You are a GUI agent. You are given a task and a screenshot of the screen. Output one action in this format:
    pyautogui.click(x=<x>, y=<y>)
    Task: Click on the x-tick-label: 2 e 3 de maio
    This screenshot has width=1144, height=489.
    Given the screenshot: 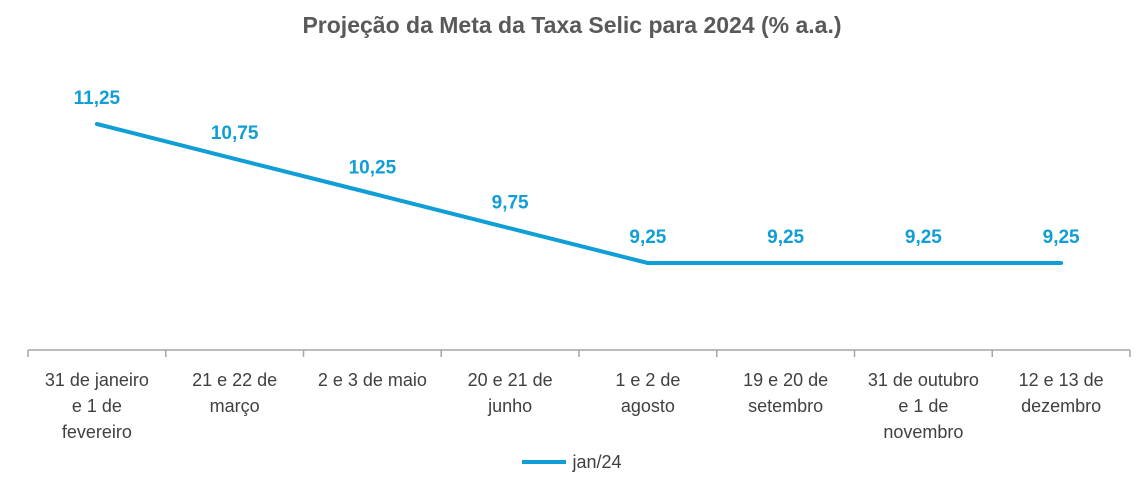 What is the action you would take?
    pyautogui.click(x=372, y=380)
    